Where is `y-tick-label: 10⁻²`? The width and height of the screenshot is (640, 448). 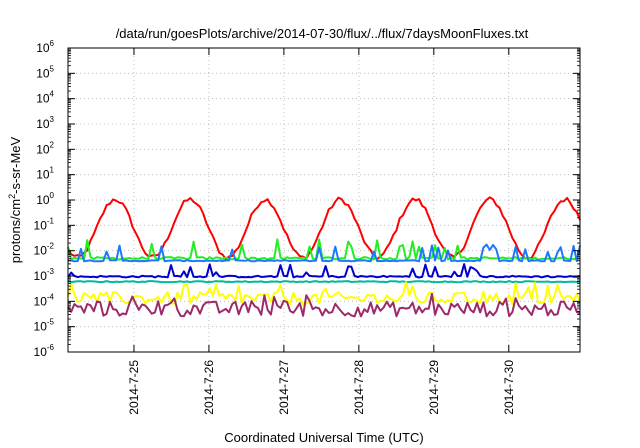 y-tick-label: 10⁻² is located at coordinates (44, 250).